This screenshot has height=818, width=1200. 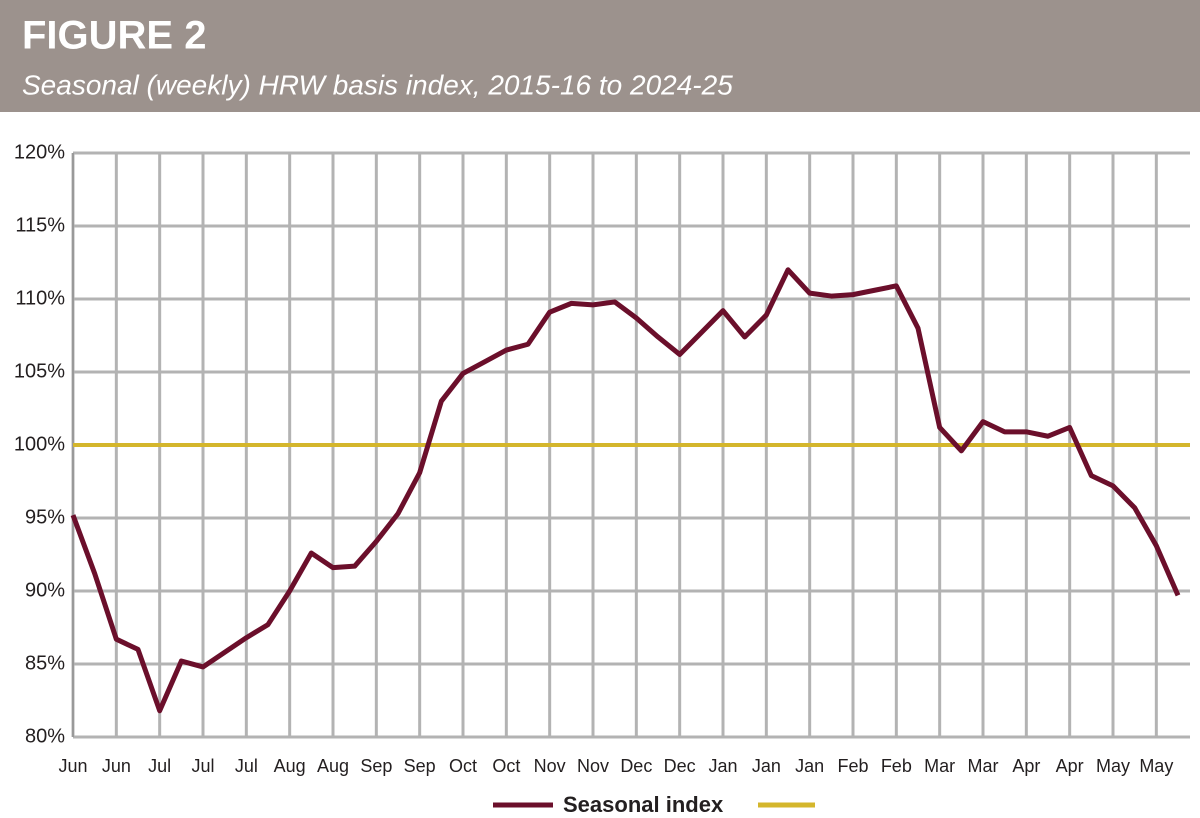 I want to click on y-tick-label: 105%, so click(x=39, y=371).